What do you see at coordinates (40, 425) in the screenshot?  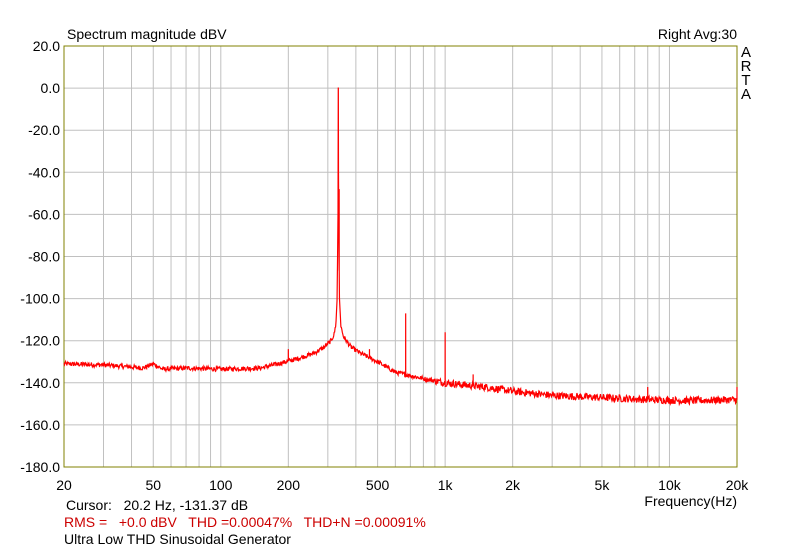 I see `y-tick-label: -160.0` at bounding box center [40, 425].